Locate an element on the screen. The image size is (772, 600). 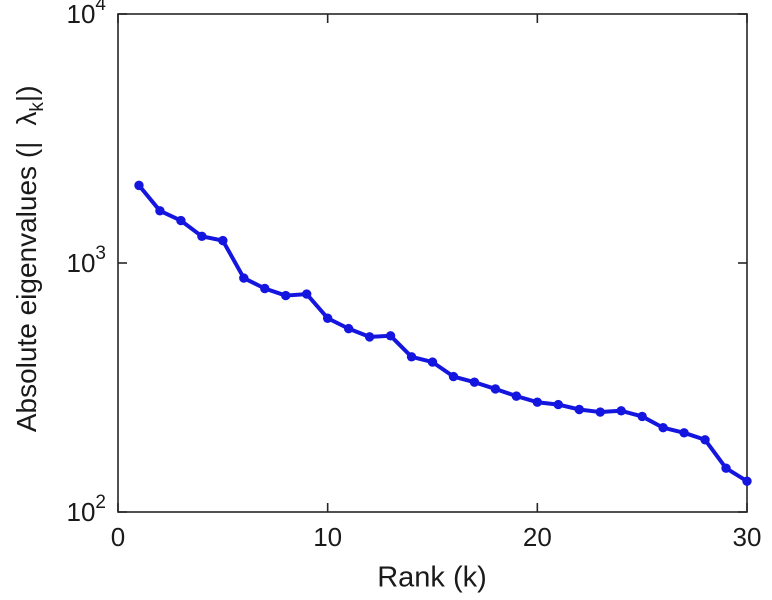
x-tick-label: 30 is located at coordinates (747, 537).